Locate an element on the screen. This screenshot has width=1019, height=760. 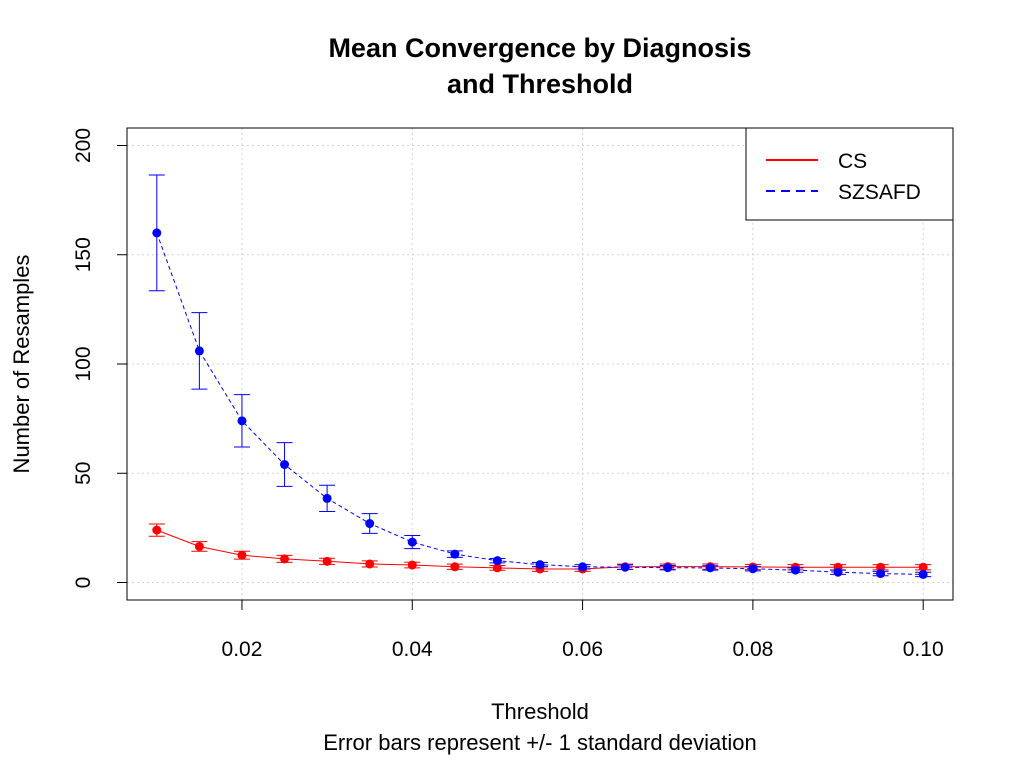
legend: CS SZSAFD is located at coordinates (849, 174).